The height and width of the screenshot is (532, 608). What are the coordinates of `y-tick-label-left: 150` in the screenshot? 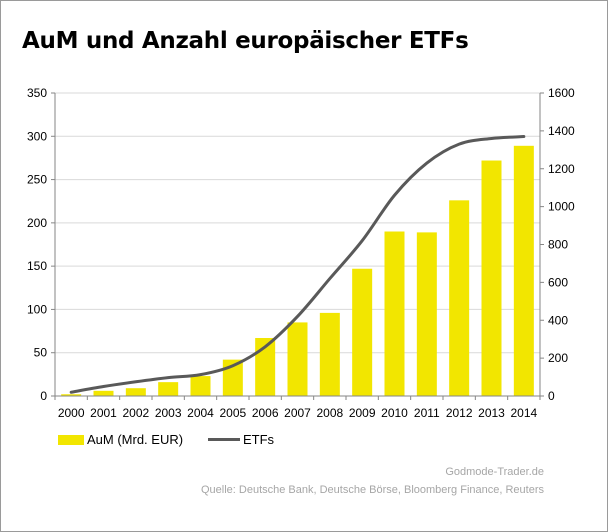 It's located at (37, 266).